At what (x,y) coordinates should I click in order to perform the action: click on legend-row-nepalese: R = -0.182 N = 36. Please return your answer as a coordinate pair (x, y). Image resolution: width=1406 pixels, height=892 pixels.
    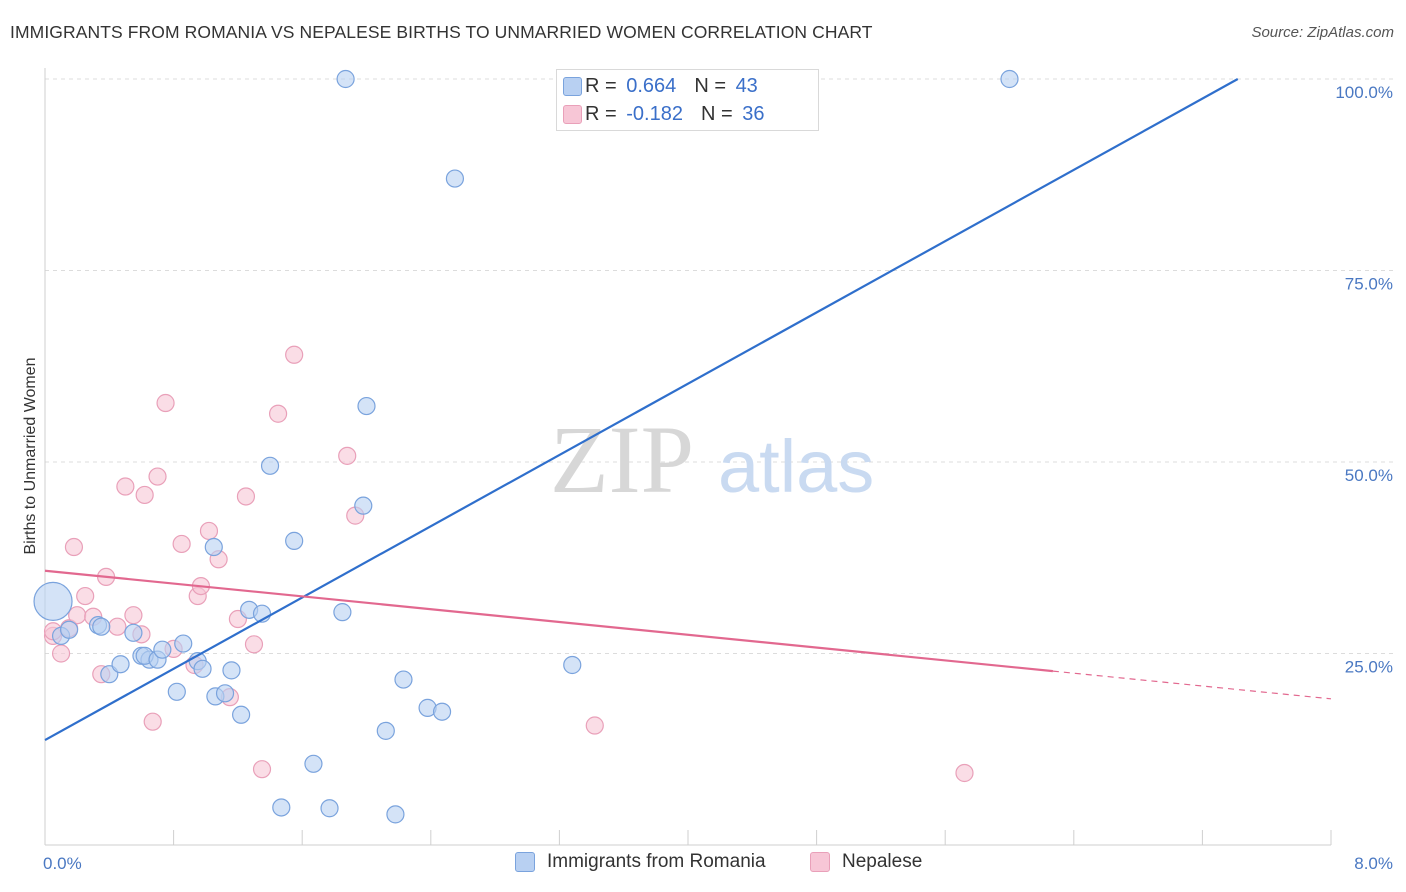
    Looking at the image, I should click on (664, 114).